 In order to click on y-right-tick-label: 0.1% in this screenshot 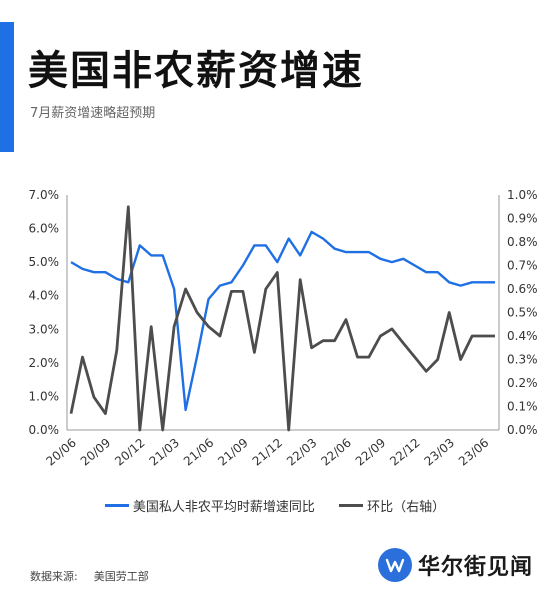, I will do `click(522, 407)`.